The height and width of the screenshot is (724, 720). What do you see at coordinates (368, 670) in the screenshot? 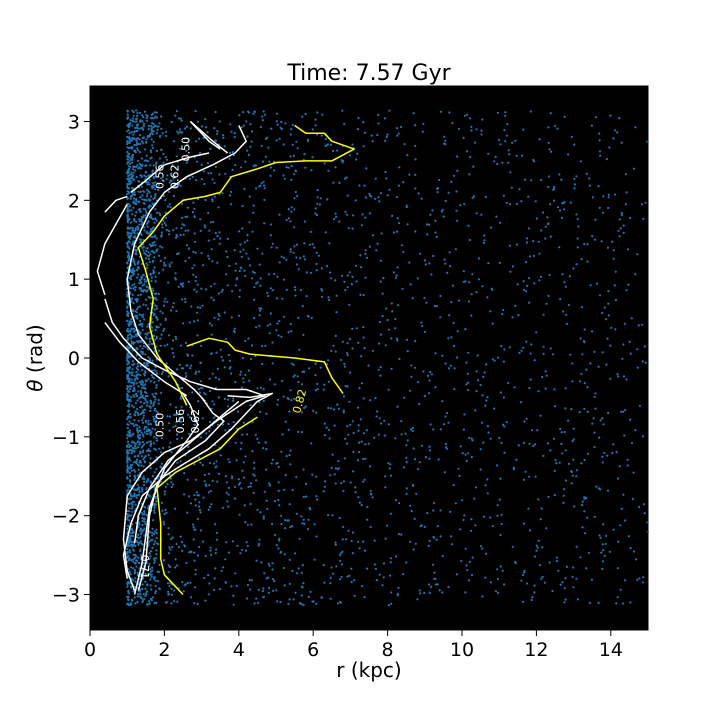
I see `x-axis-label: r (kpc)` at bounding box center [368, 670].